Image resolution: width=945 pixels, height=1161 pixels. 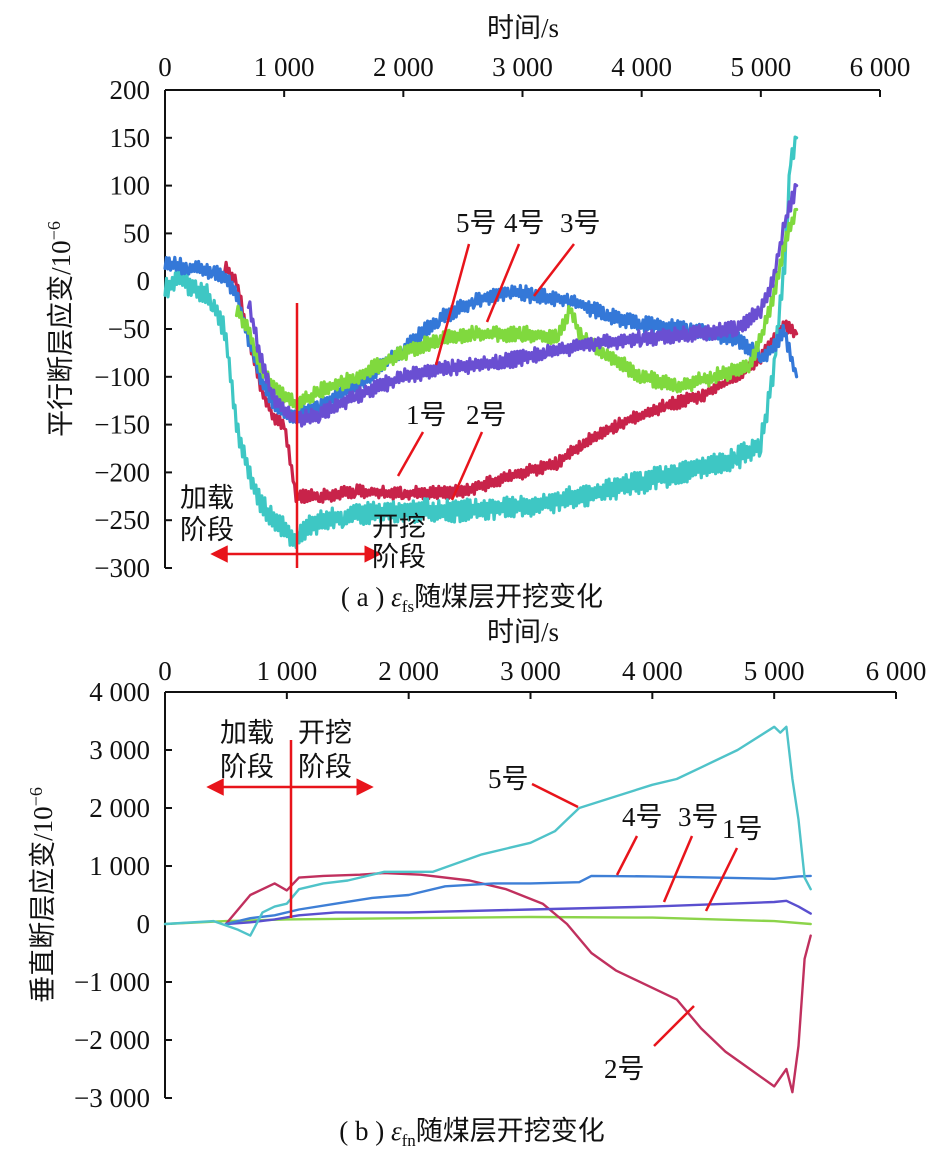 I want to click on y-axis-title: 平行断层应变/10−6, so click(x=60, y=329).